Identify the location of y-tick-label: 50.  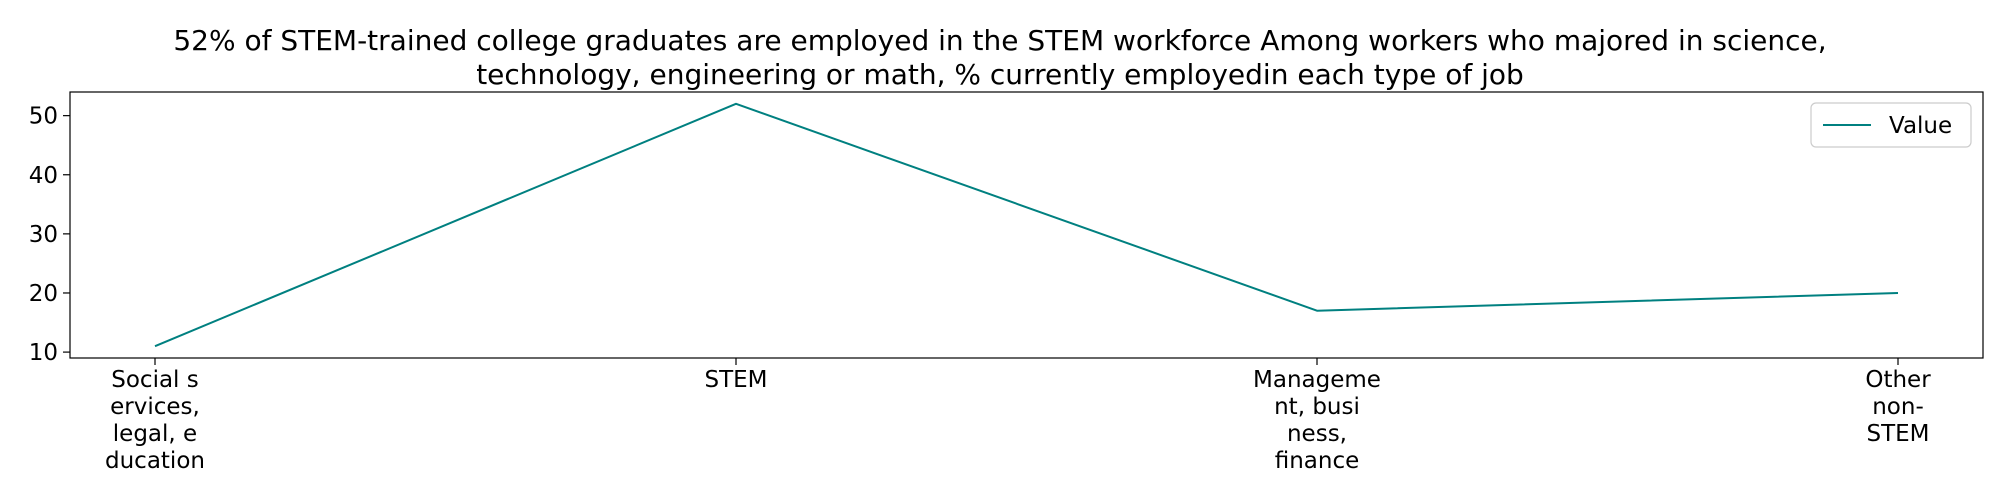
(43, 117).